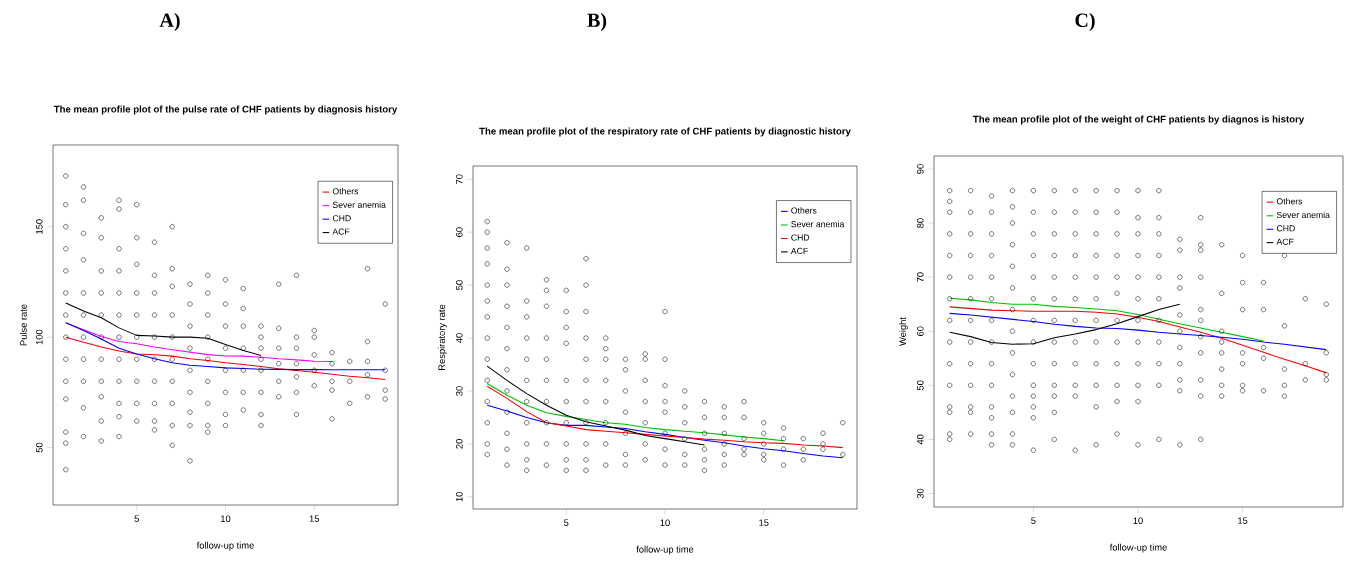 Image resolution: width=1372 pixels, height=583 pixels. I want to click on chart-title: The mean profile plot of the respiratory rate of CHF patients by diagnostic history, so click(665, 132).